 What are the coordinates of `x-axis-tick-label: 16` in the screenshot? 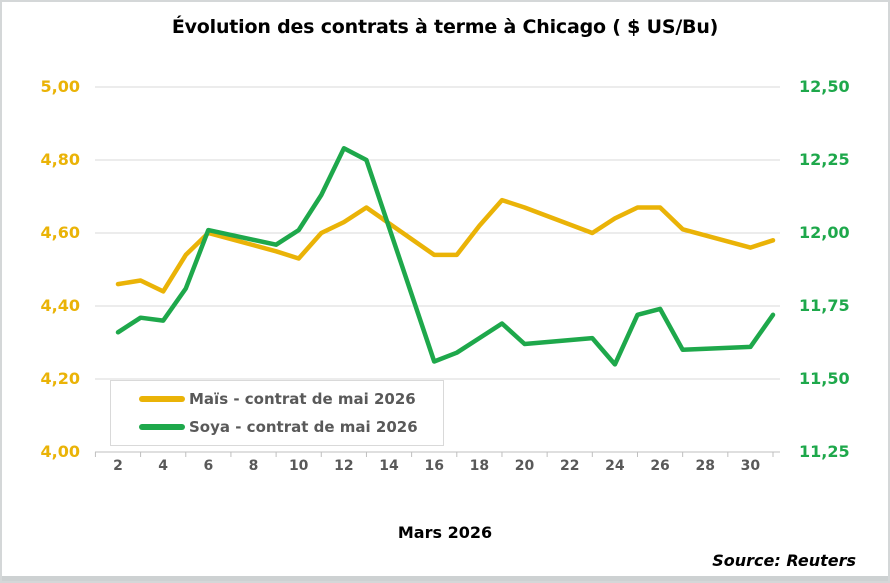 It's located at (434, 466).